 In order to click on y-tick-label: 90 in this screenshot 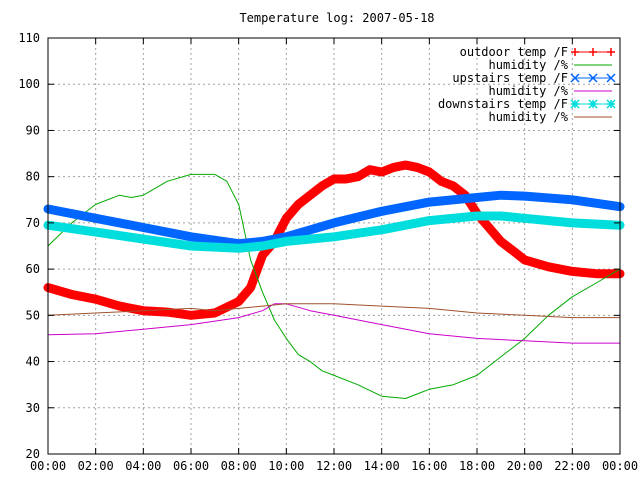, I will do `click(33, 130)`.